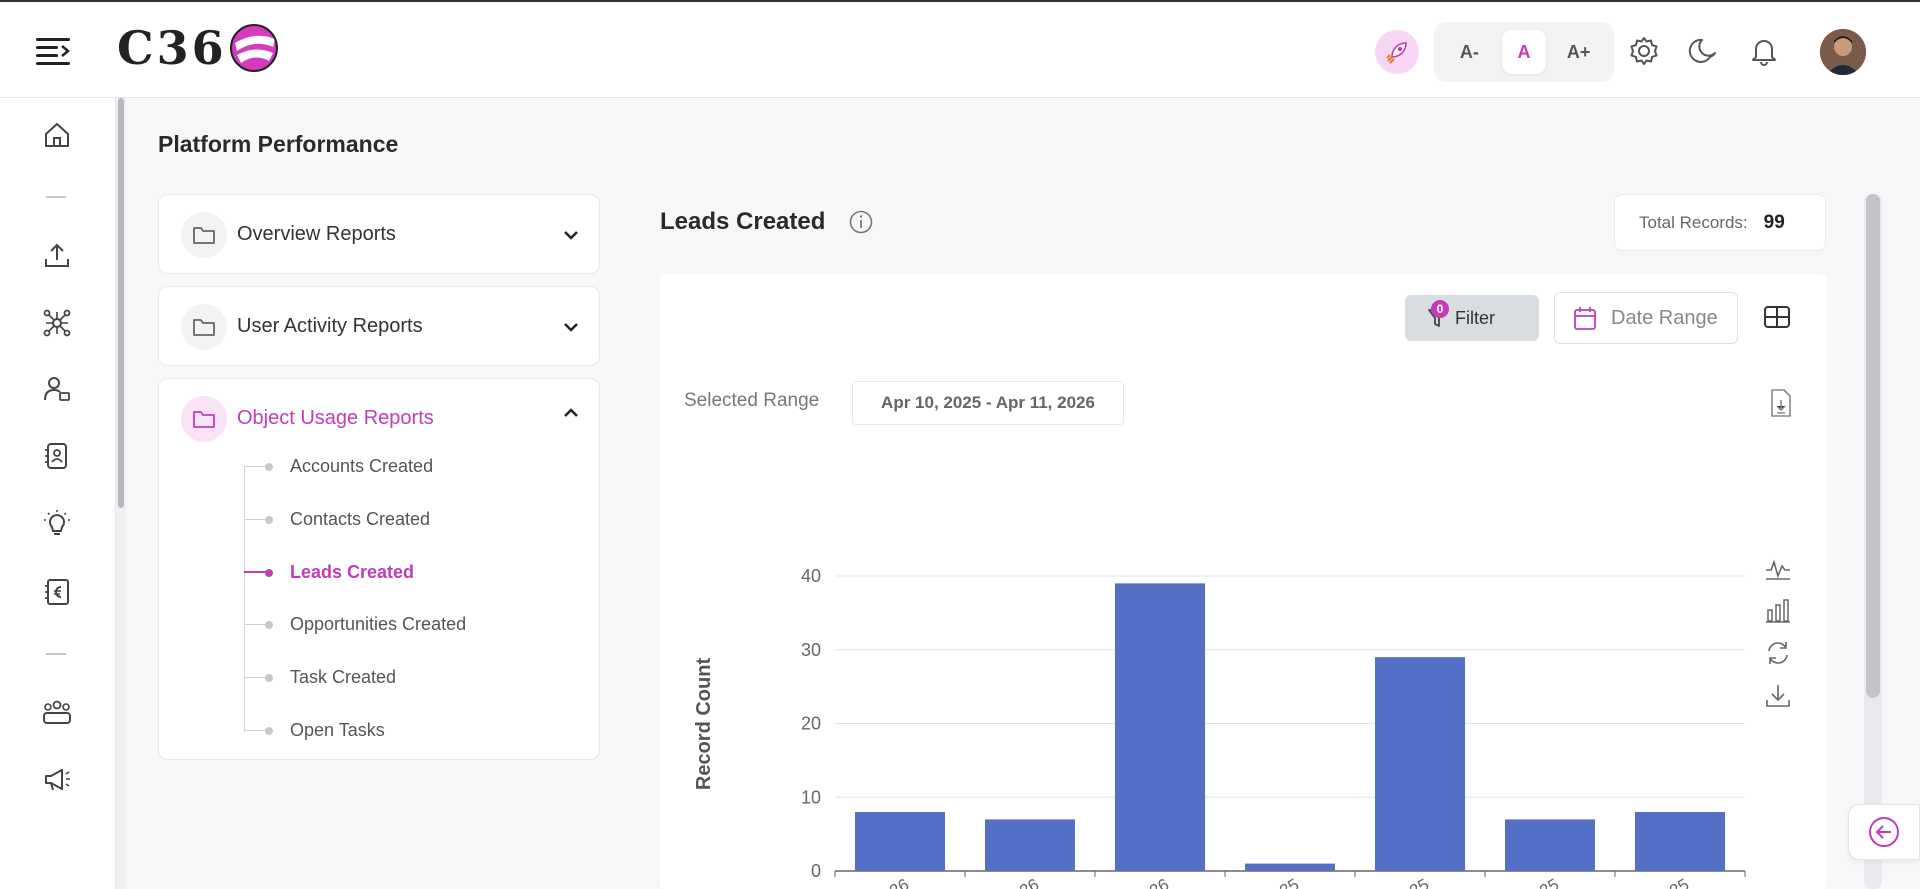 The width and height of the screenshot is (1920, 889). Describe the element at coordinates (57, 592) in the screenshot. I see `finance-icon` at that location.